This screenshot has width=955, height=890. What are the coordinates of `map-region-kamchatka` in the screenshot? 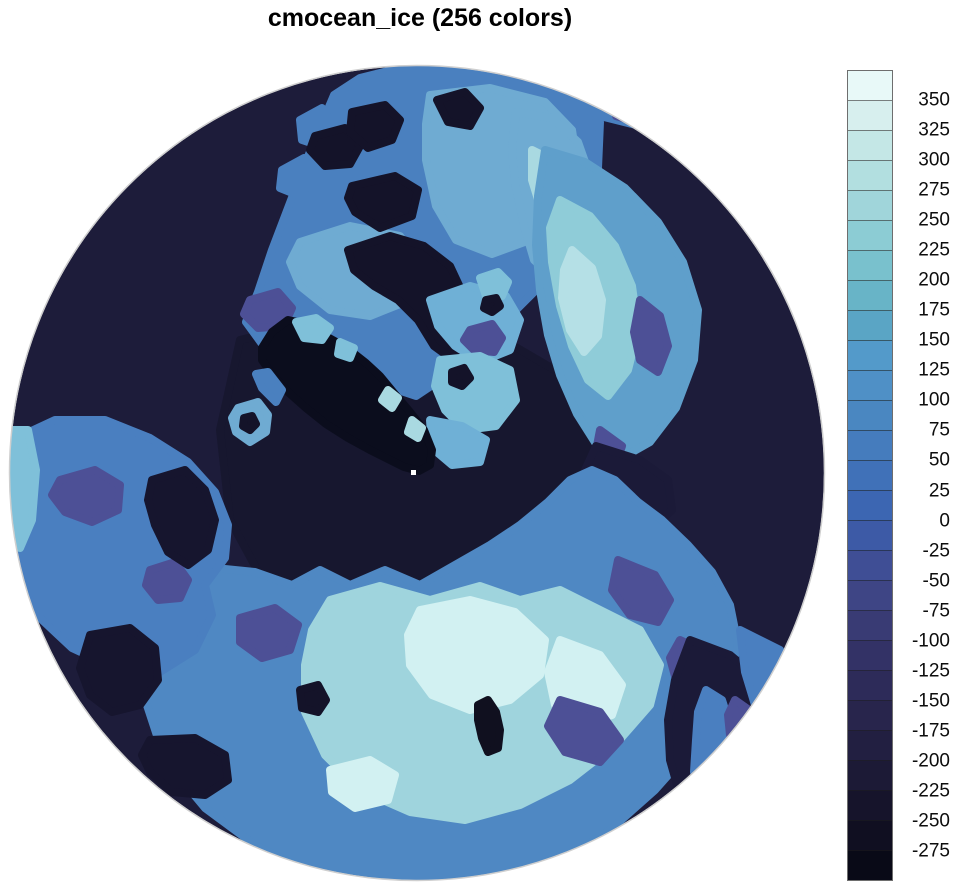 It's located at (712, 742).